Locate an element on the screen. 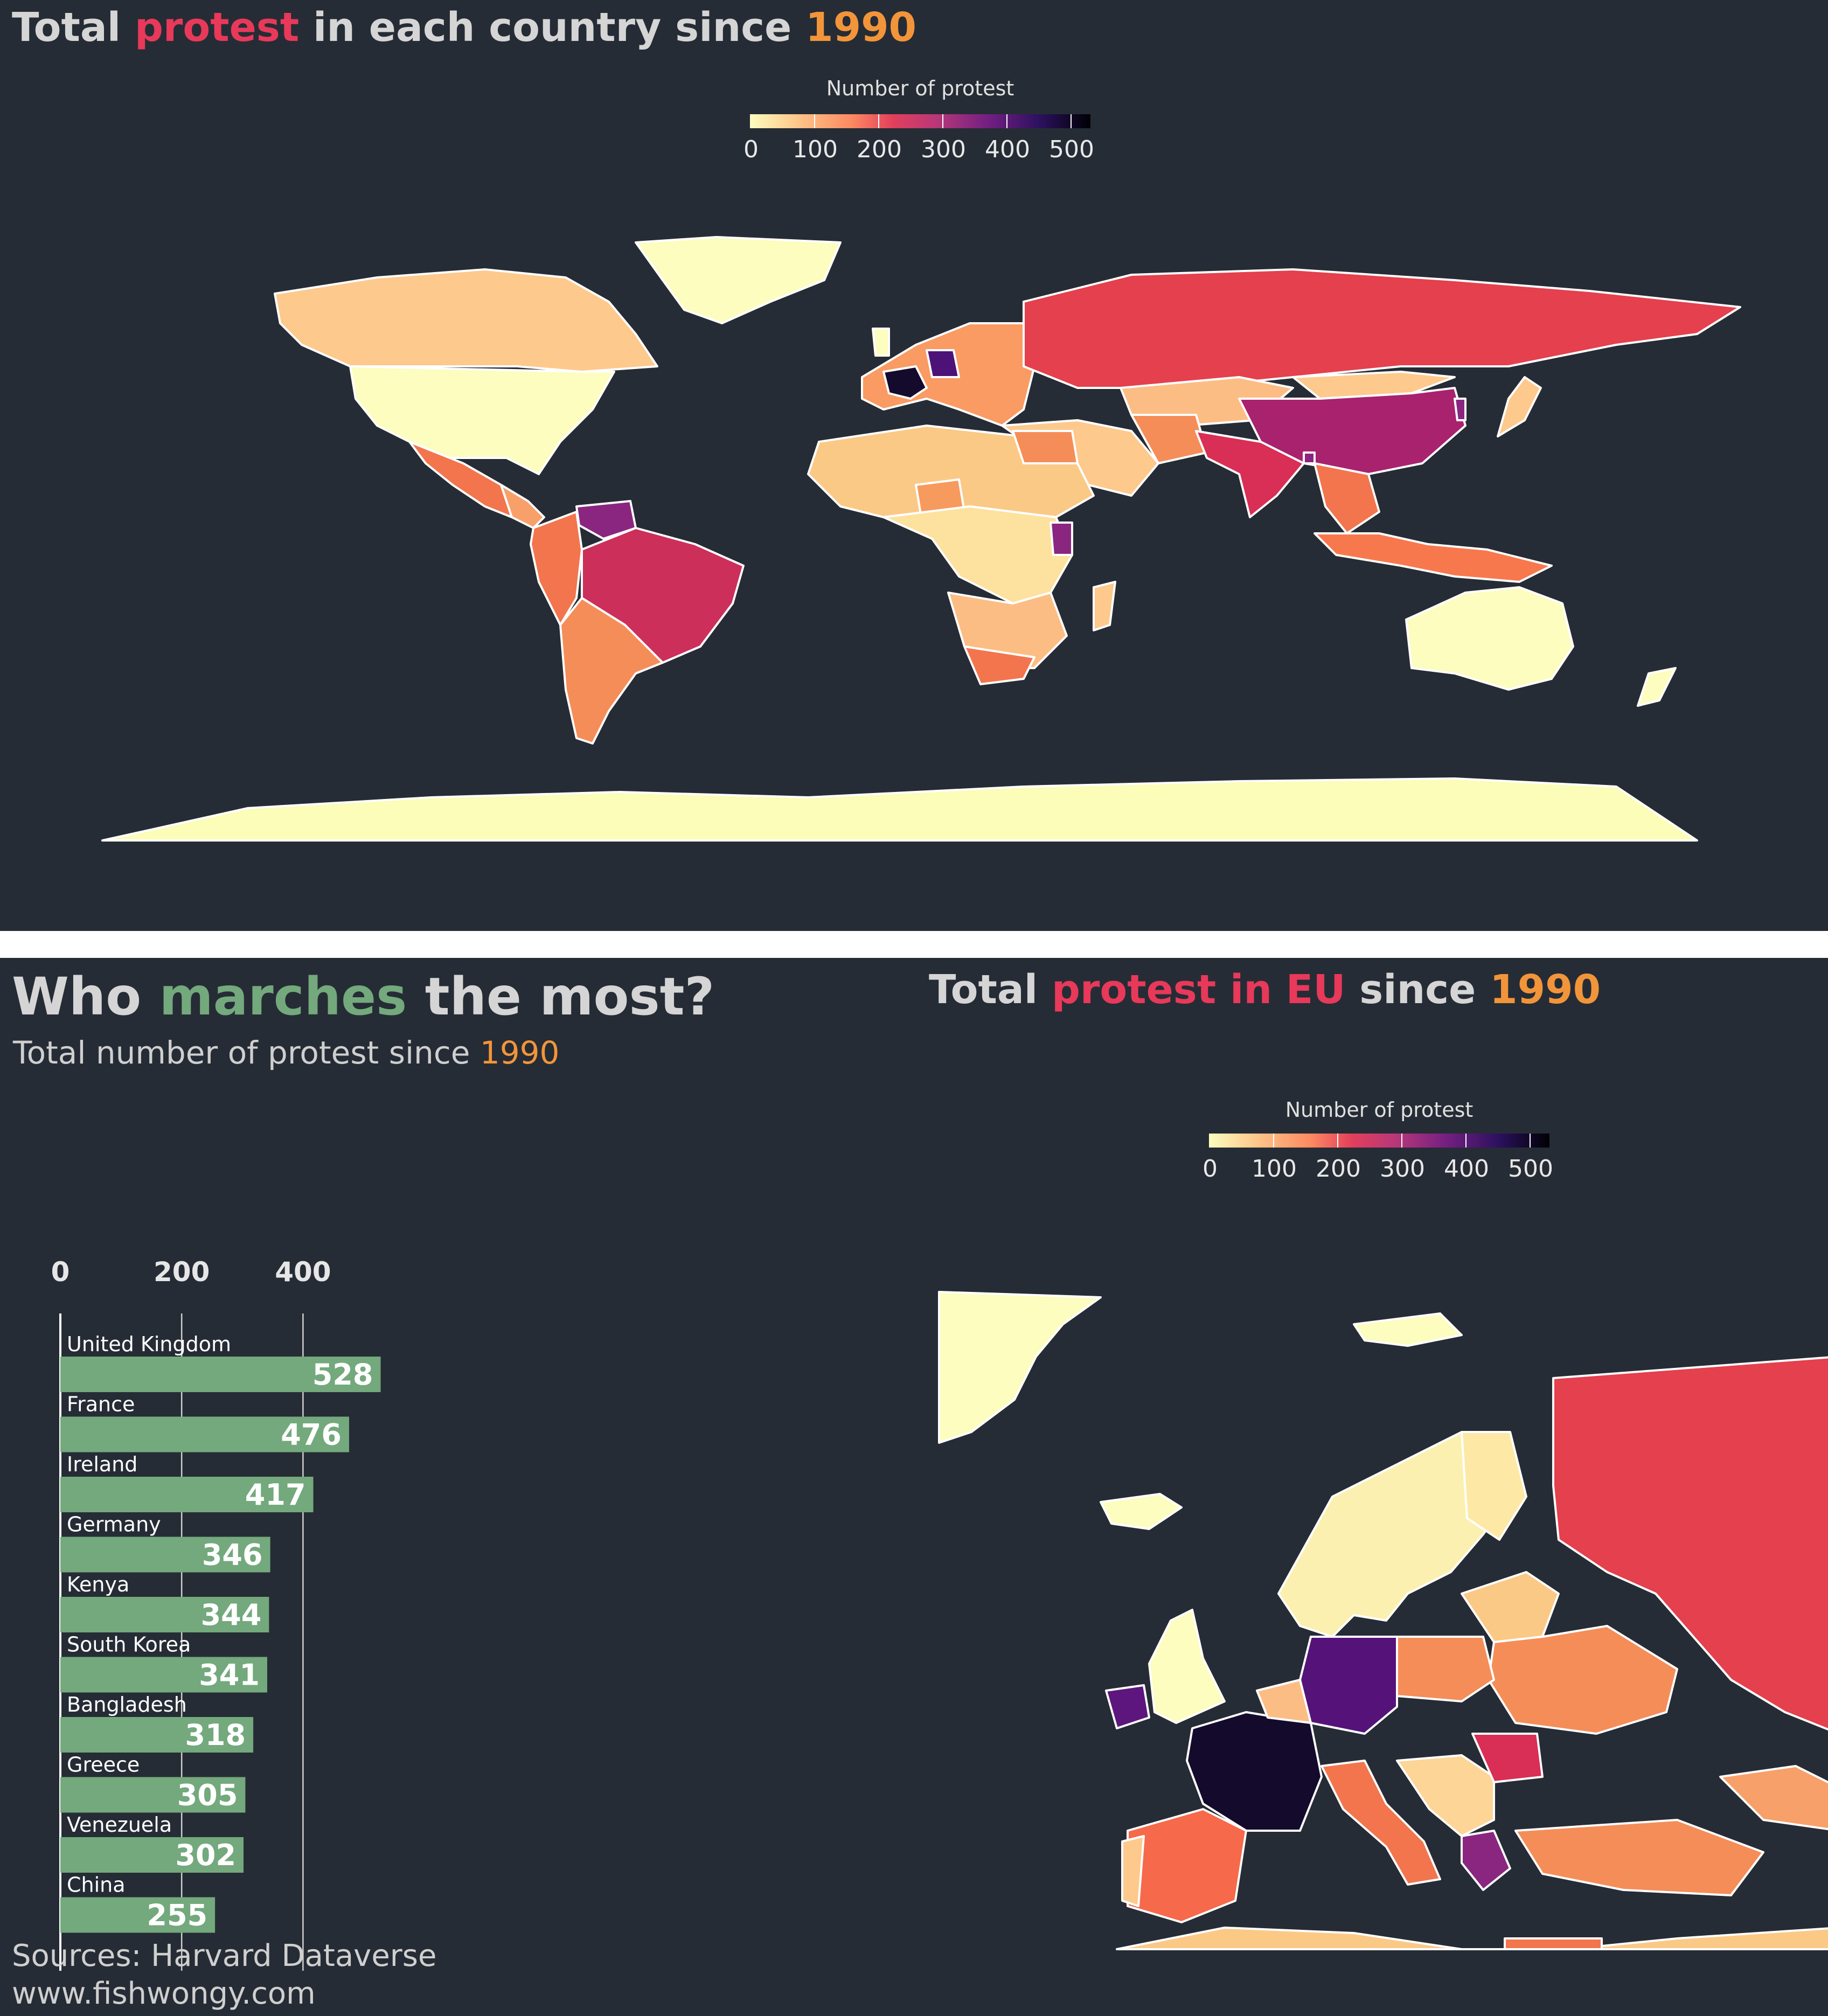  eu-legend-tick: 500 is located at coordinates (1530, 1169).